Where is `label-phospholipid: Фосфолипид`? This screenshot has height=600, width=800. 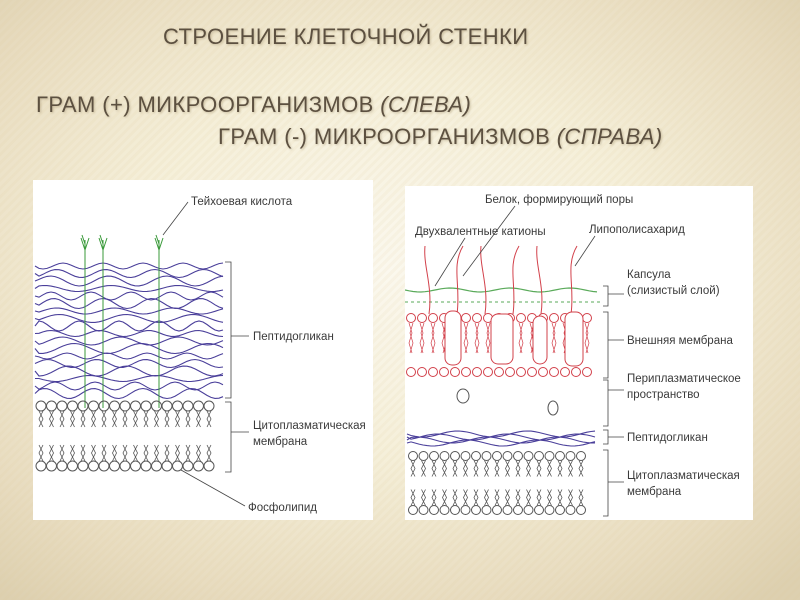
label-phospholipid: Фосфолипид is located at coordinates (282, 508).